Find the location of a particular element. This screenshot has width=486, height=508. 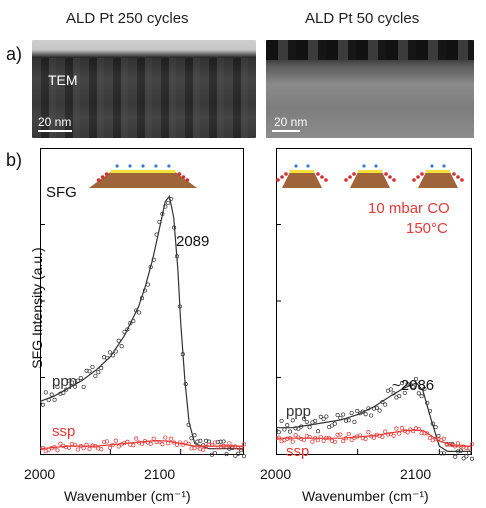

peak-annotation: 2089 is located at coordinates (192, 241).